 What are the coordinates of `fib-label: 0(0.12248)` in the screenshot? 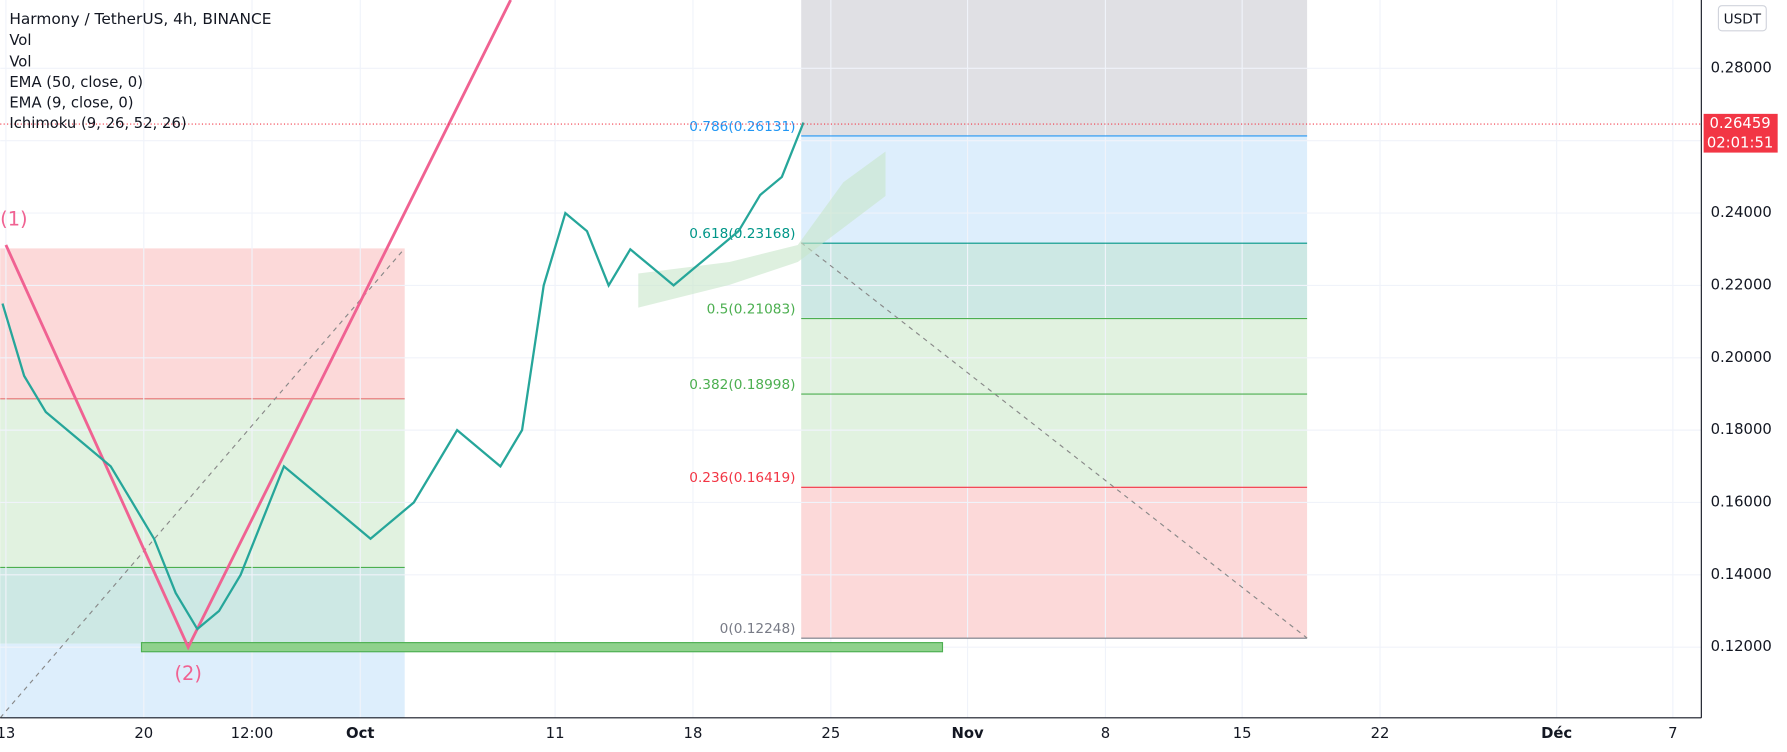 It's located at (758, 629).